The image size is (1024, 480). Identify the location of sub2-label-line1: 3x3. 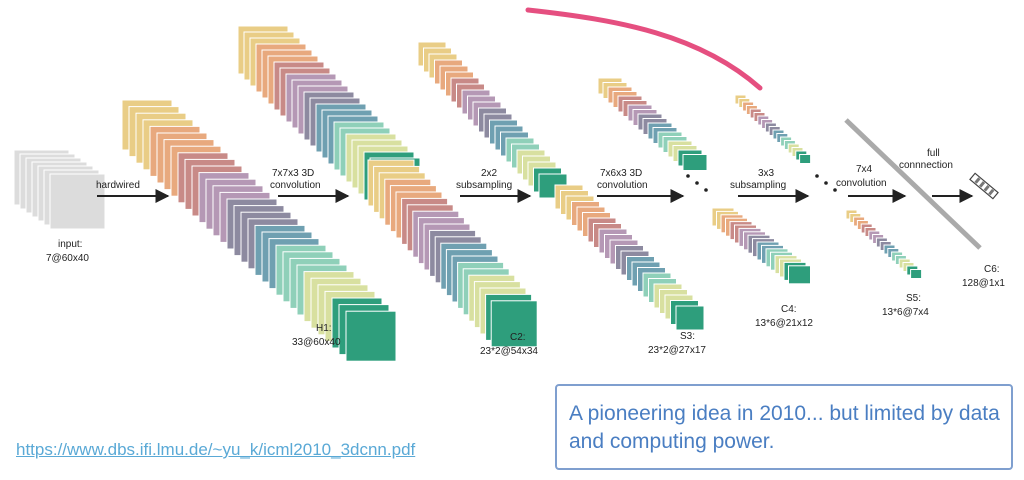
(766, 173).